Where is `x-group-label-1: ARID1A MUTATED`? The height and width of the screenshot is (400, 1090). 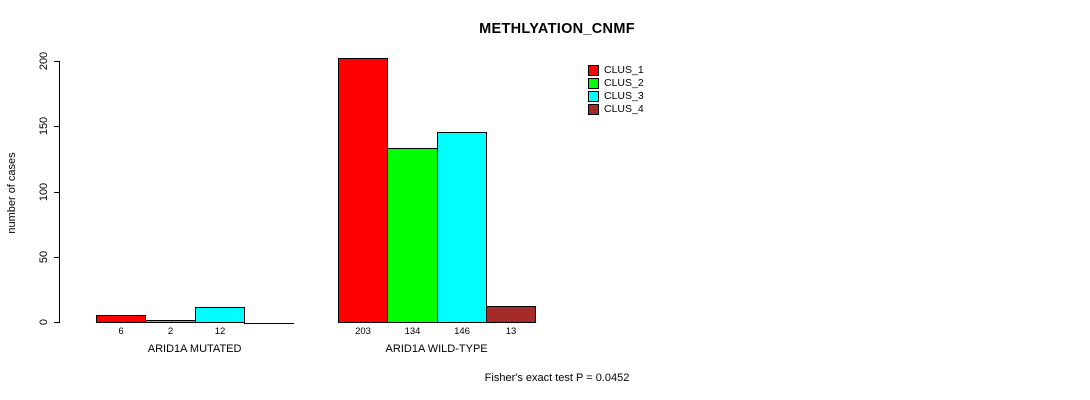
x-group-label-1: ARID1A MUTATED is located at coordinates (194, 349).